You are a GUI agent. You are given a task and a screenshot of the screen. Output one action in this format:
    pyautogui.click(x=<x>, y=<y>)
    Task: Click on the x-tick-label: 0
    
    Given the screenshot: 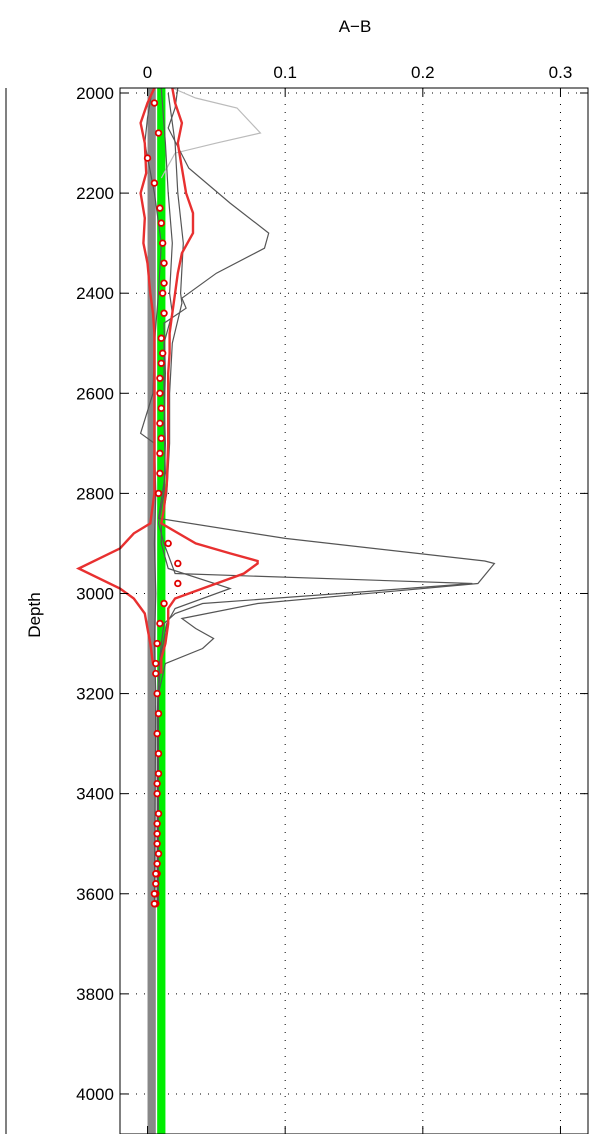 What is the action you would take?
    pyautogui.click(x=147, y=72)
    